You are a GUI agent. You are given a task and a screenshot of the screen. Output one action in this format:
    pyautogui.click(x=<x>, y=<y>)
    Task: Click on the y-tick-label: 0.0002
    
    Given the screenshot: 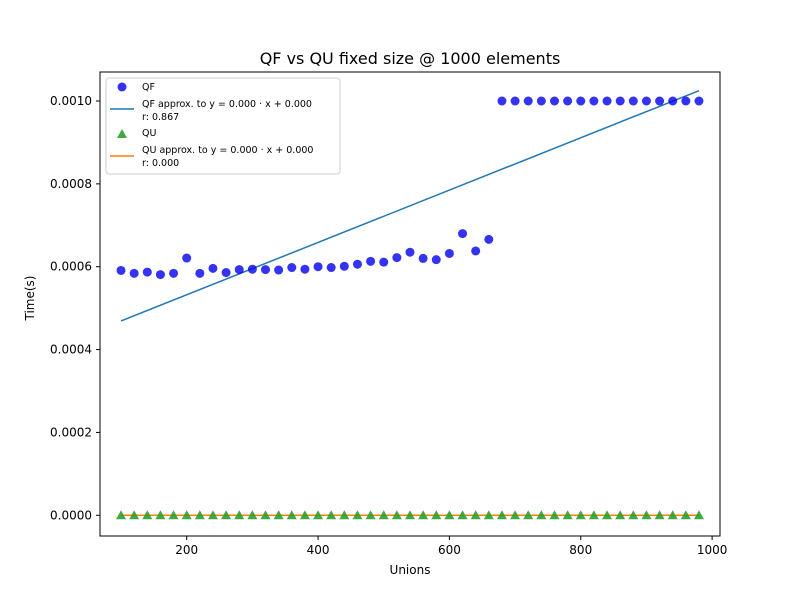 What is the action you would take?
    pyautogui.click(x=71, y=432)
    